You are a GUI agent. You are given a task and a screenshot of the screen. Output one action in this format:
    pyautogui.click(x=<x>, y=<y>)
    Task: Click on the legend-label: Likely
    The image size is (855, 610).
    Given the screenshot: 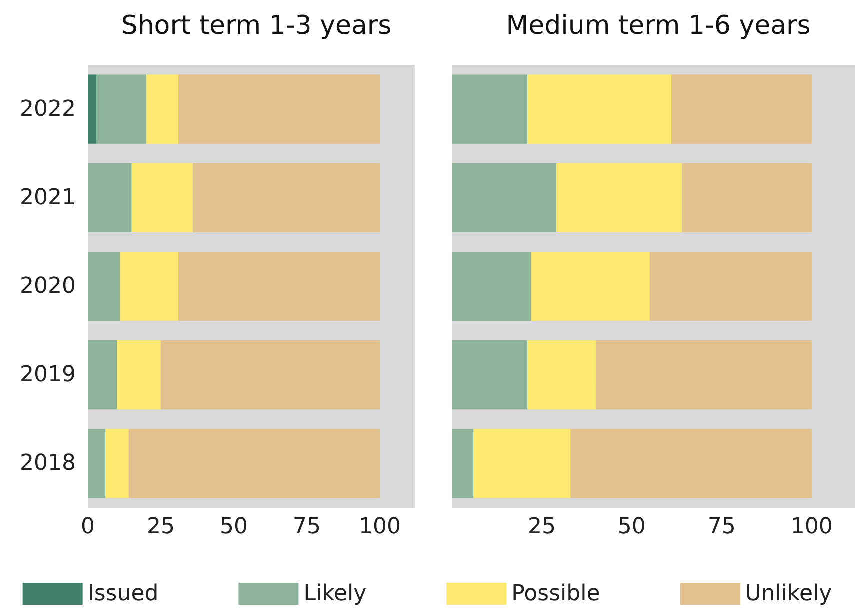 What is the action you would take?
    pyautogui.click(x=335, y=594)
    